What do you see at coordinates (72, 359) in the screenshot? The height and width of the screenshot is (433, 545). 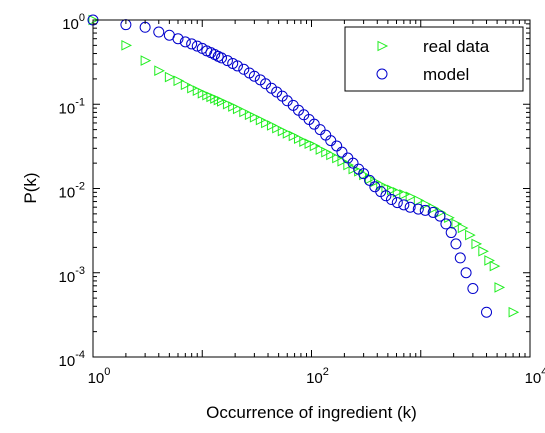 I see `y-tick-label: 10⁻⁴` at bounding box center [72, 359].